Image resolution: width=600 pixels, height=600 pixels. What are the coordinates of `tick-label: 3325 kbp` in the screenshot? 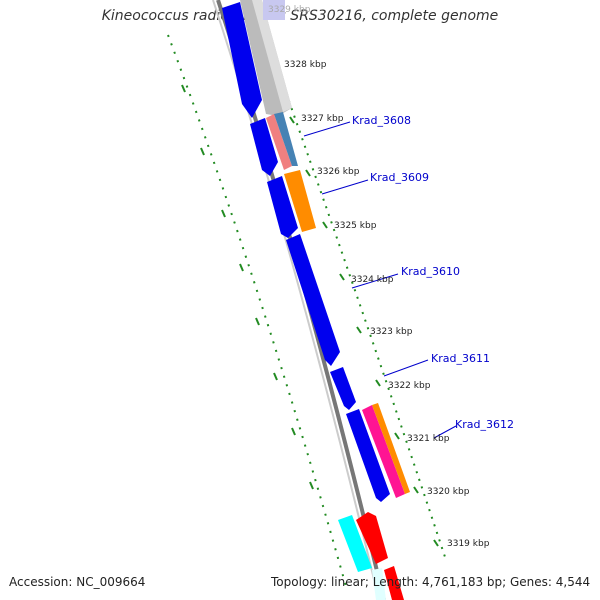 It's located at (355, 226).